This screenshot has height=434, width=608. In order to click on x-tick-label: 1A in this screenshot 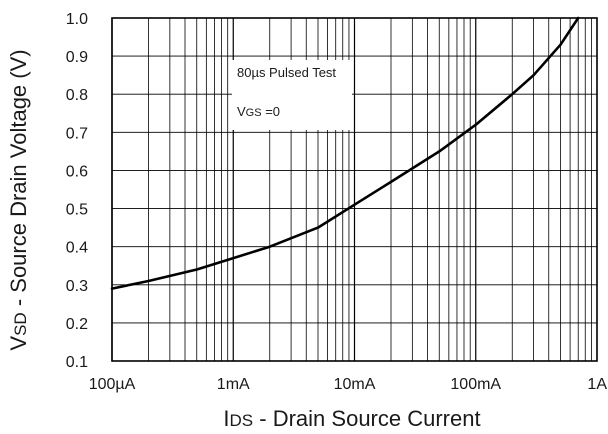, I will do `click(597, 384)`.